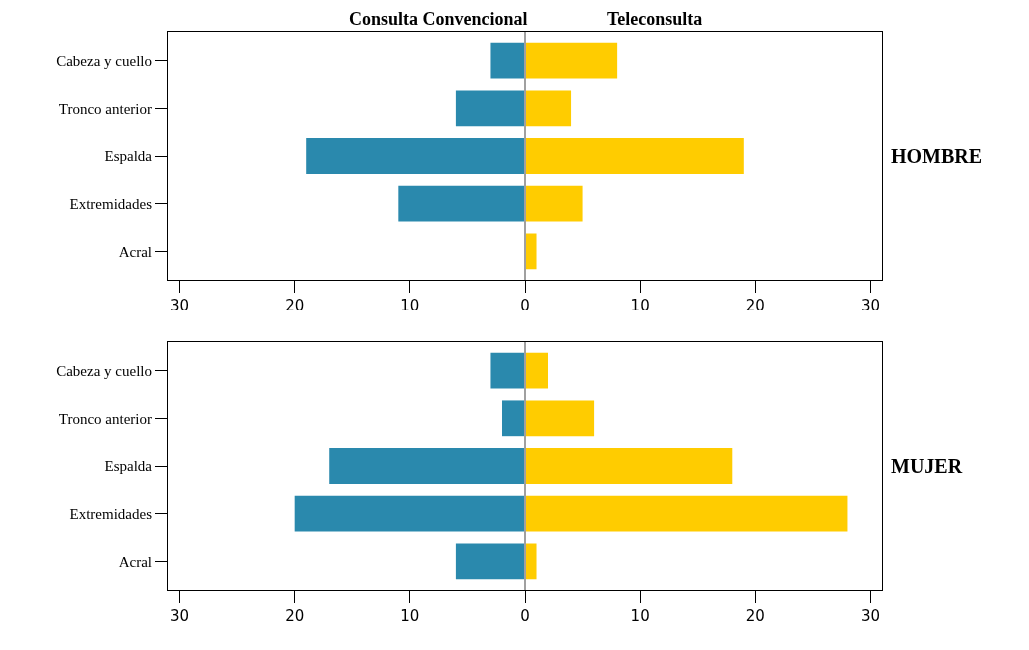 The height and width of the screenshot is (650, 1029). Describe the element at coordinates (937, 156) in the screenshot. I see `text: HOMBRE` at that location.